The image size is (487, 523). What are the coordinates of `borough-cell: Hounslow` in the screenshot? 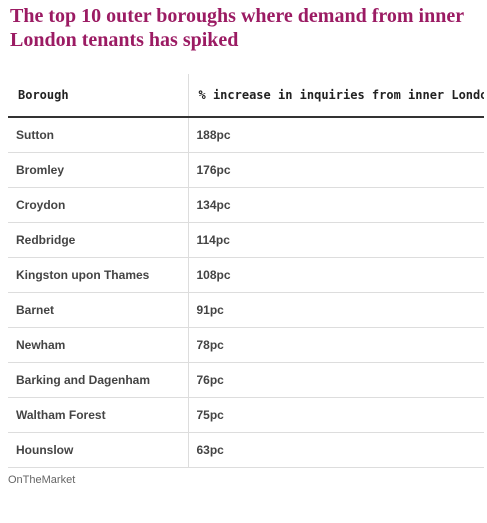 It's located at (98, 450).